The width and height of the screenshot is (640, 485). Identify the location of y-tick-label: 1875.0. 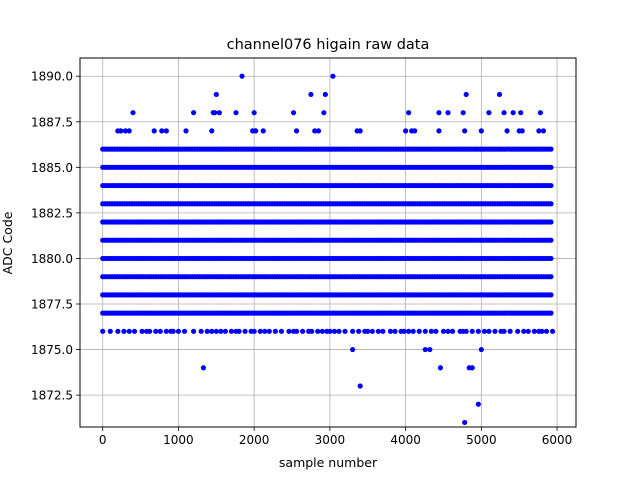
(52, 350).